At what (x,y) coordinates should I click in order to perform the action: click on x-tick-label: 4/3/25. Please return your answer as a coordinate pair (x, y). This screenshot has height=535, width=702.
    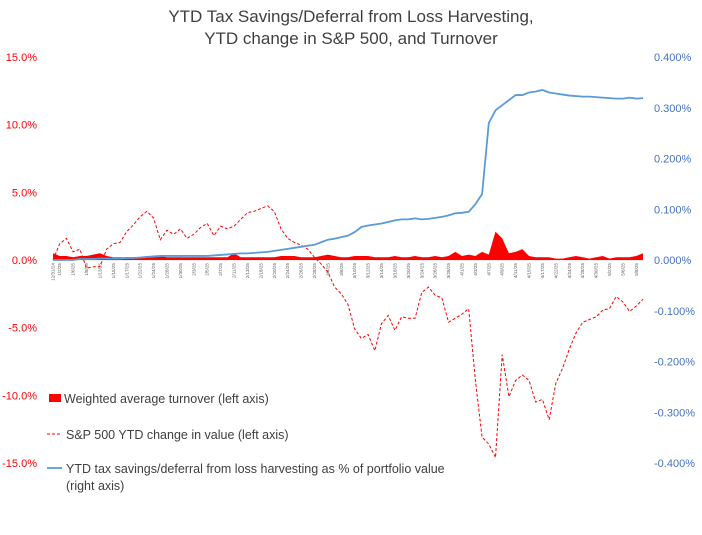
    Looking at the image, I should click on (475, 269).